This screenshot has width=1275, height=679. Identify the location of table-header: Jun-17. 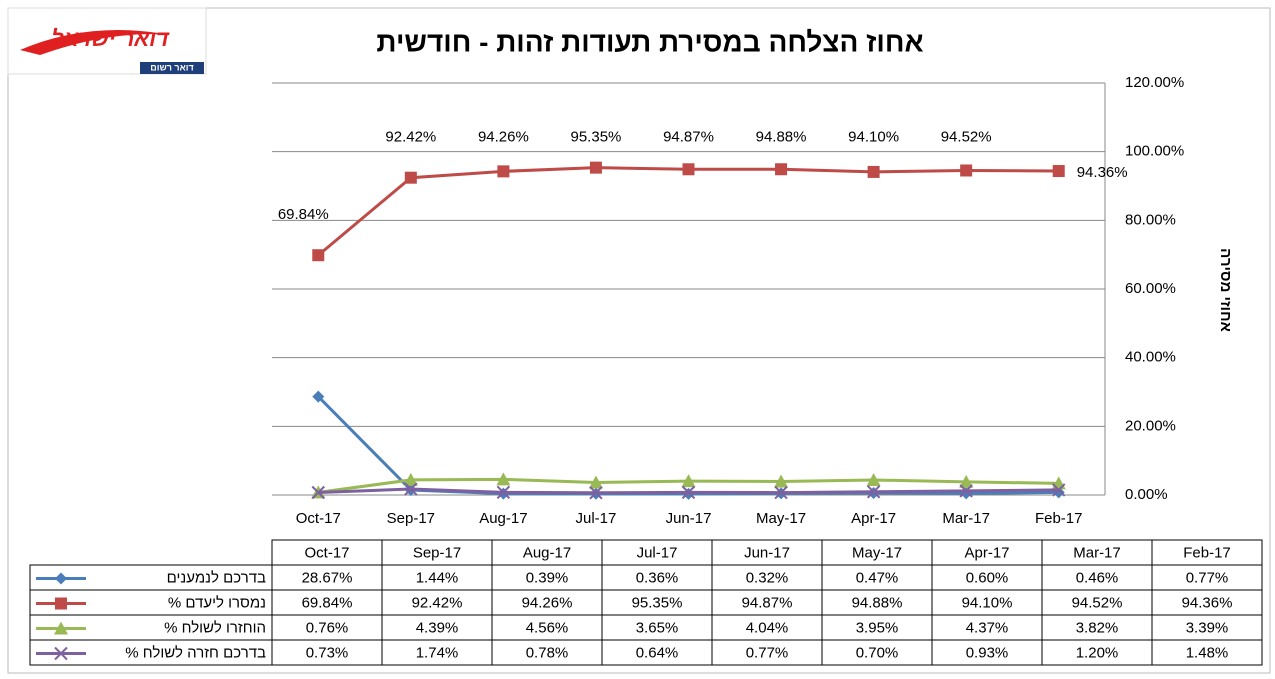
(767, 552).